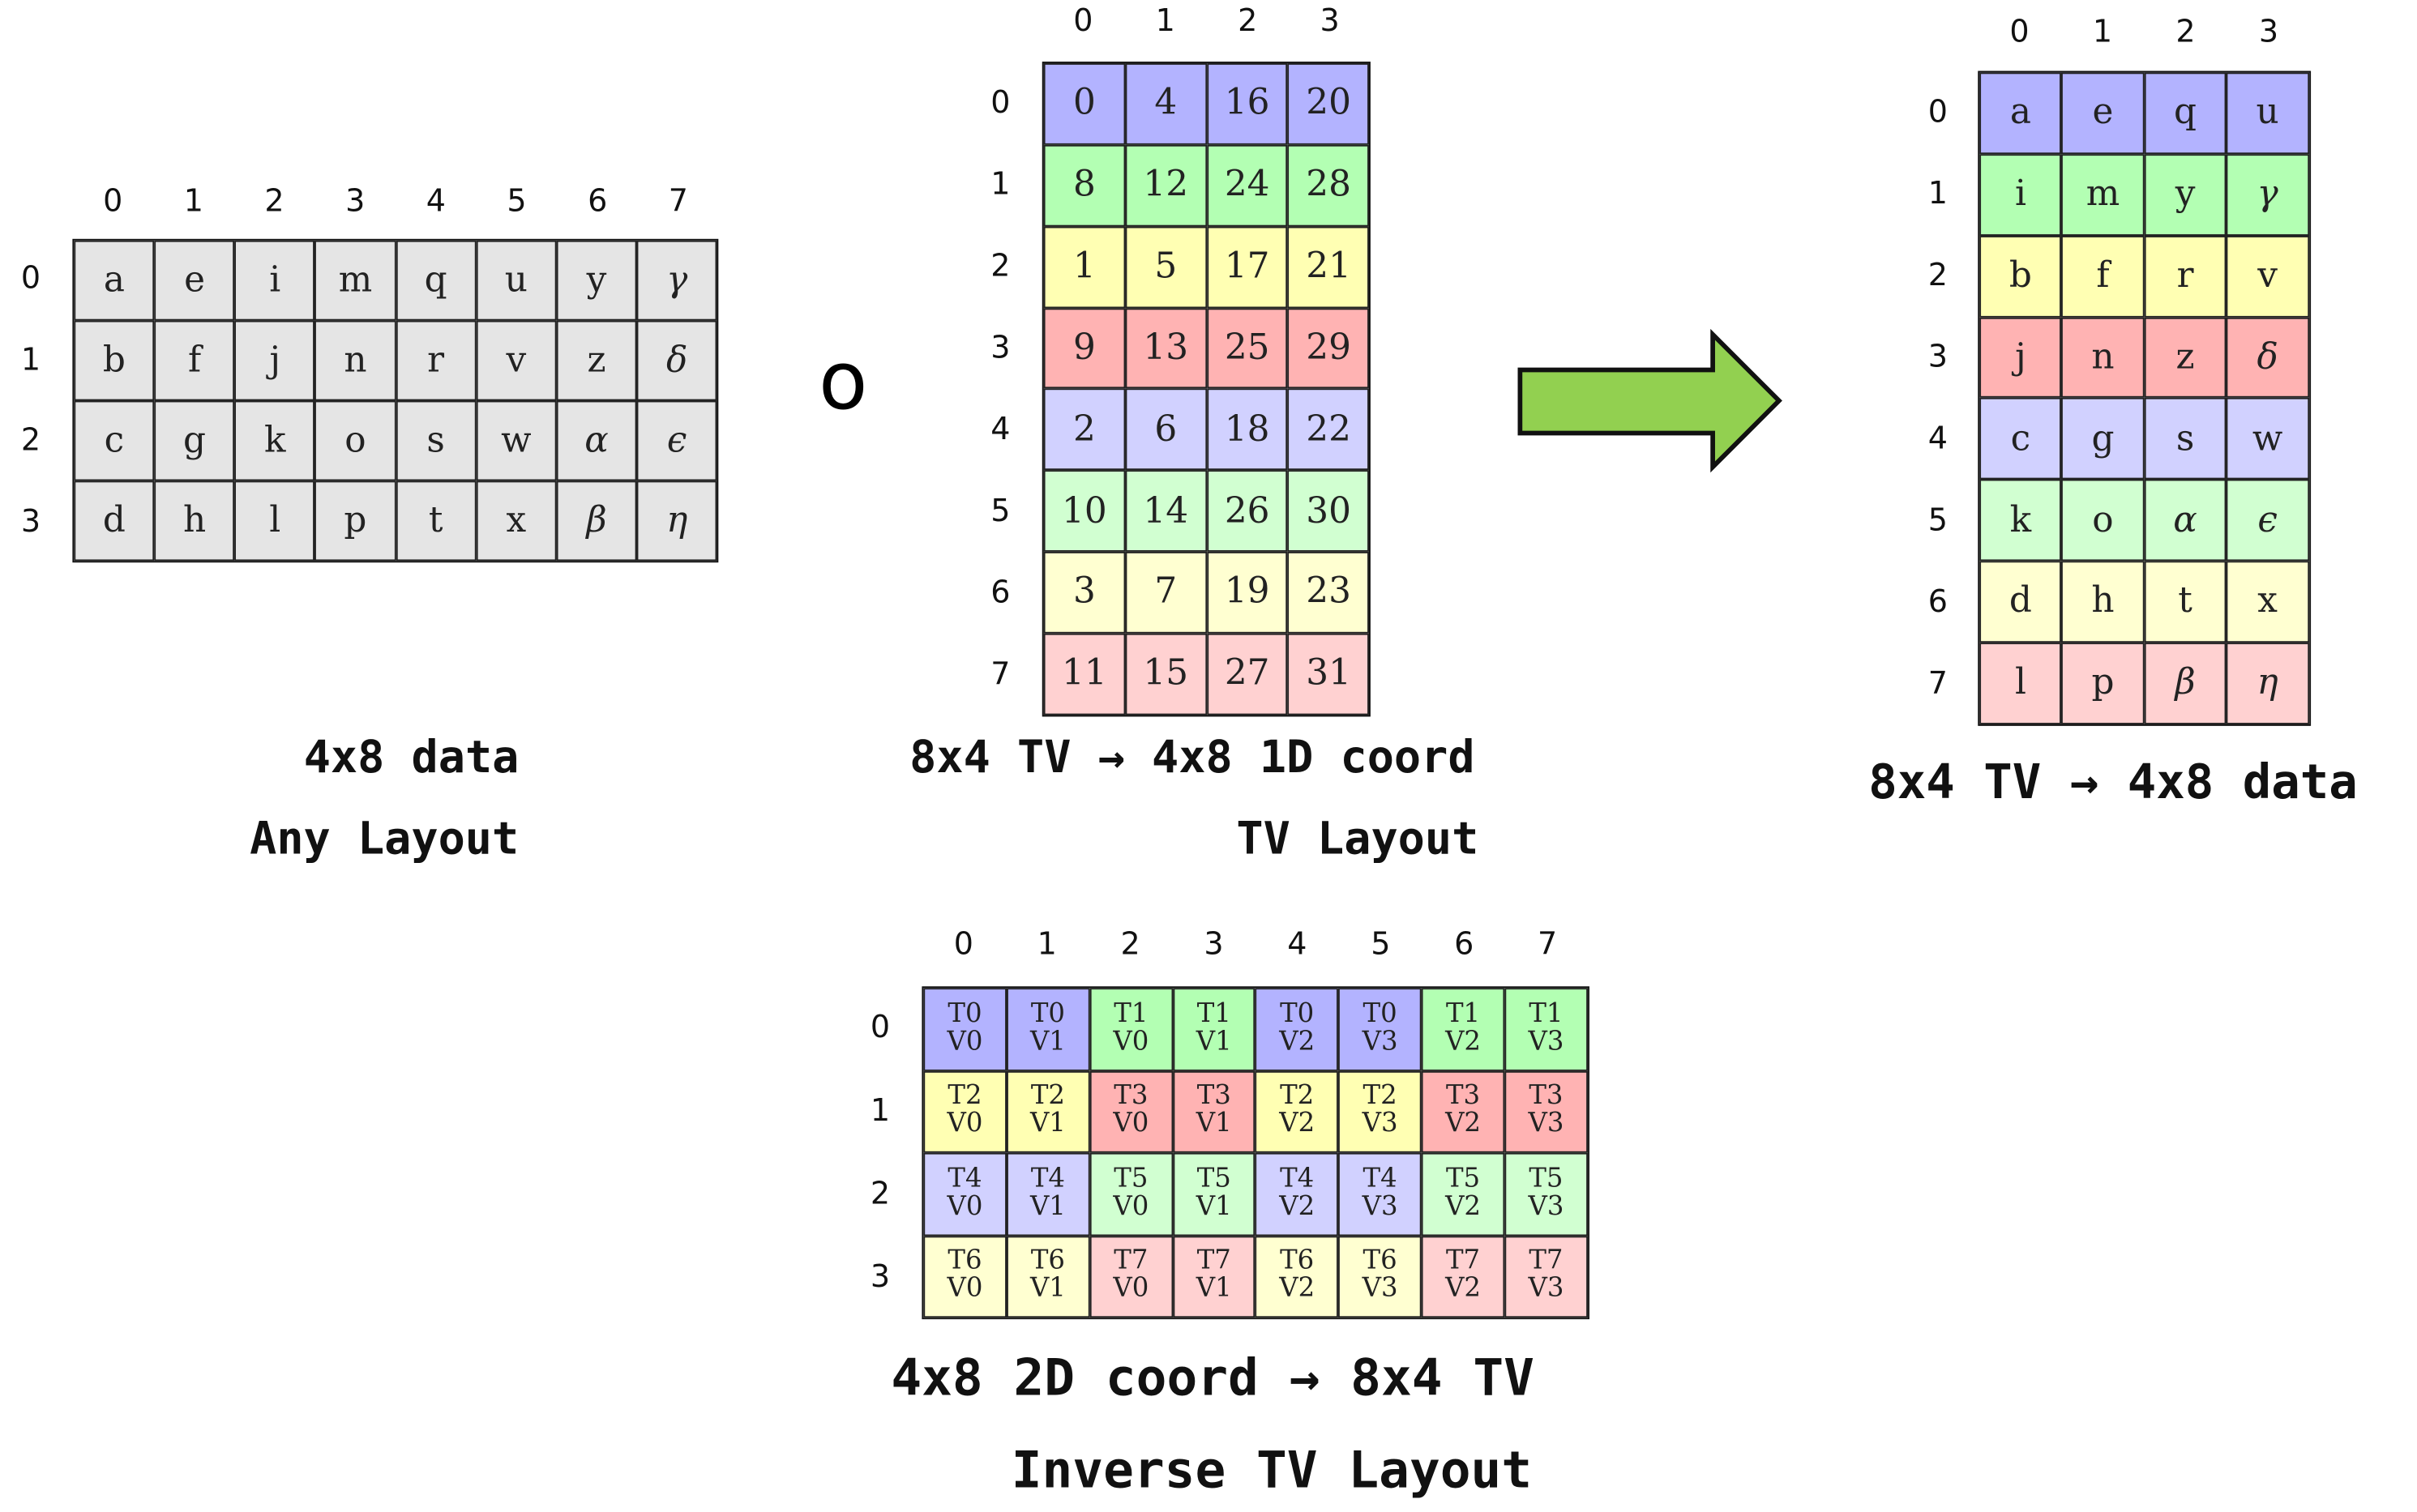 This screenshot has height=1512, width=2417. Describe the element at coordinates (2103, 276) in the screenshot. I see `grid-cell: f` at that location.